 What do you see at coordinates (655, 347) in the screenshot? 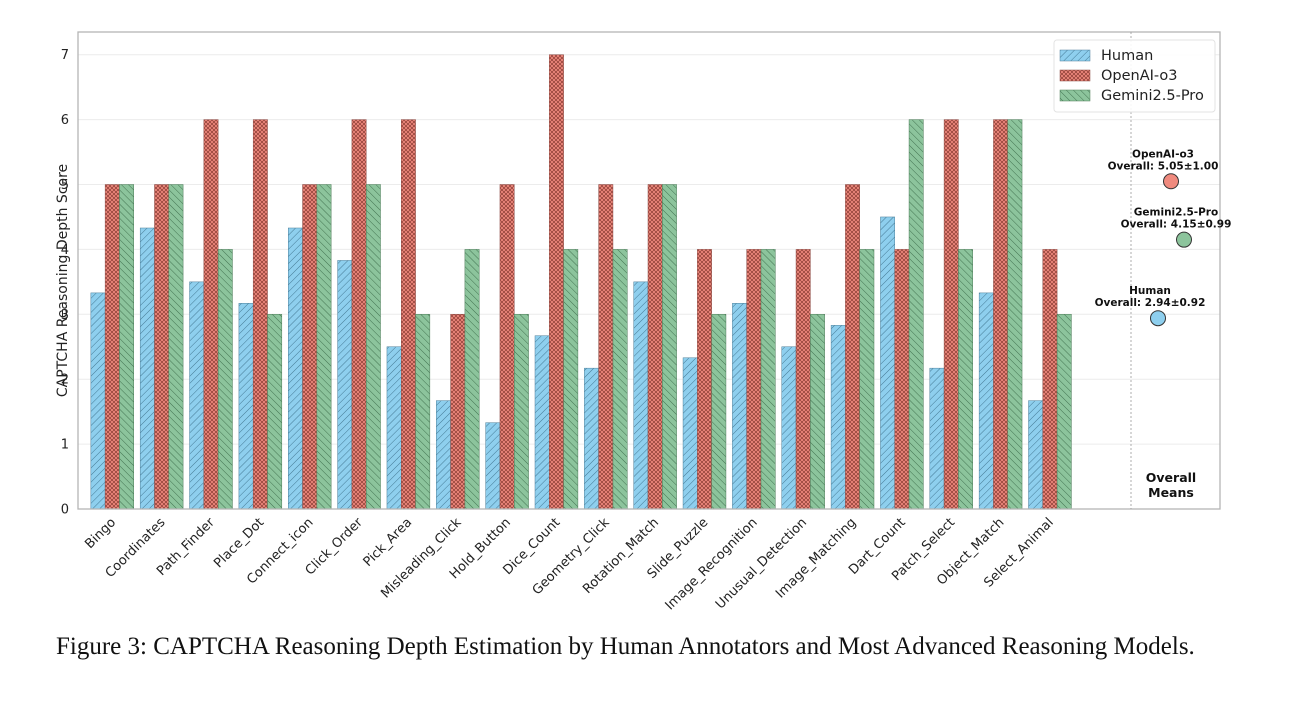
I see `bar-openai-o3-rotation-match` at bounding box center [655, 347].